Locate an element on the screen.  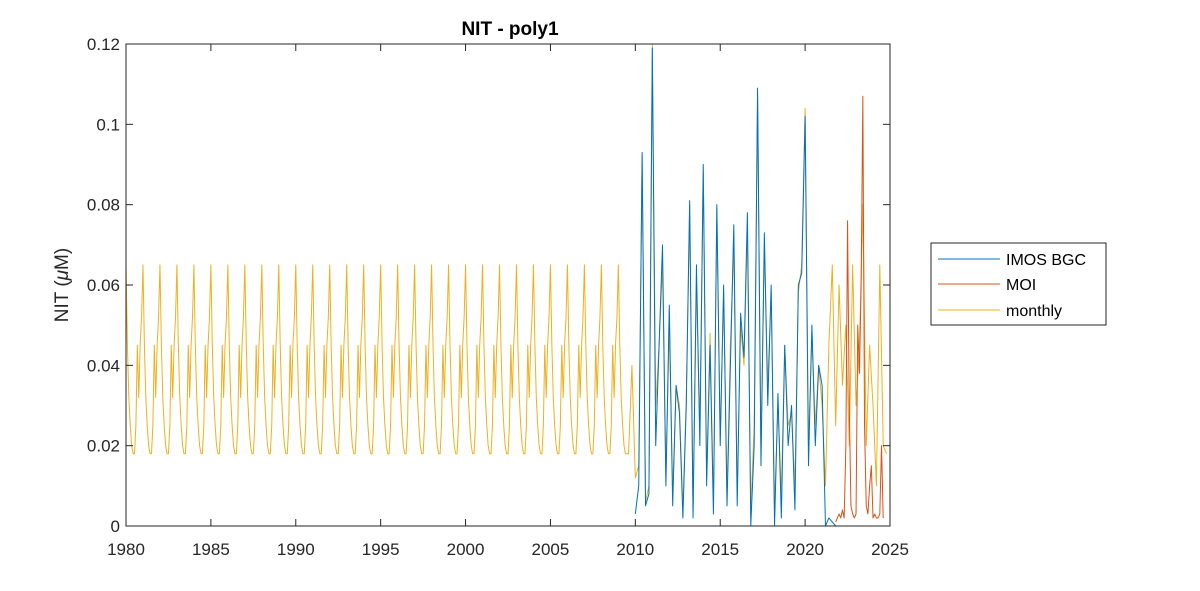
x-tick-label: 2025 is located at coordinates (890, 549).